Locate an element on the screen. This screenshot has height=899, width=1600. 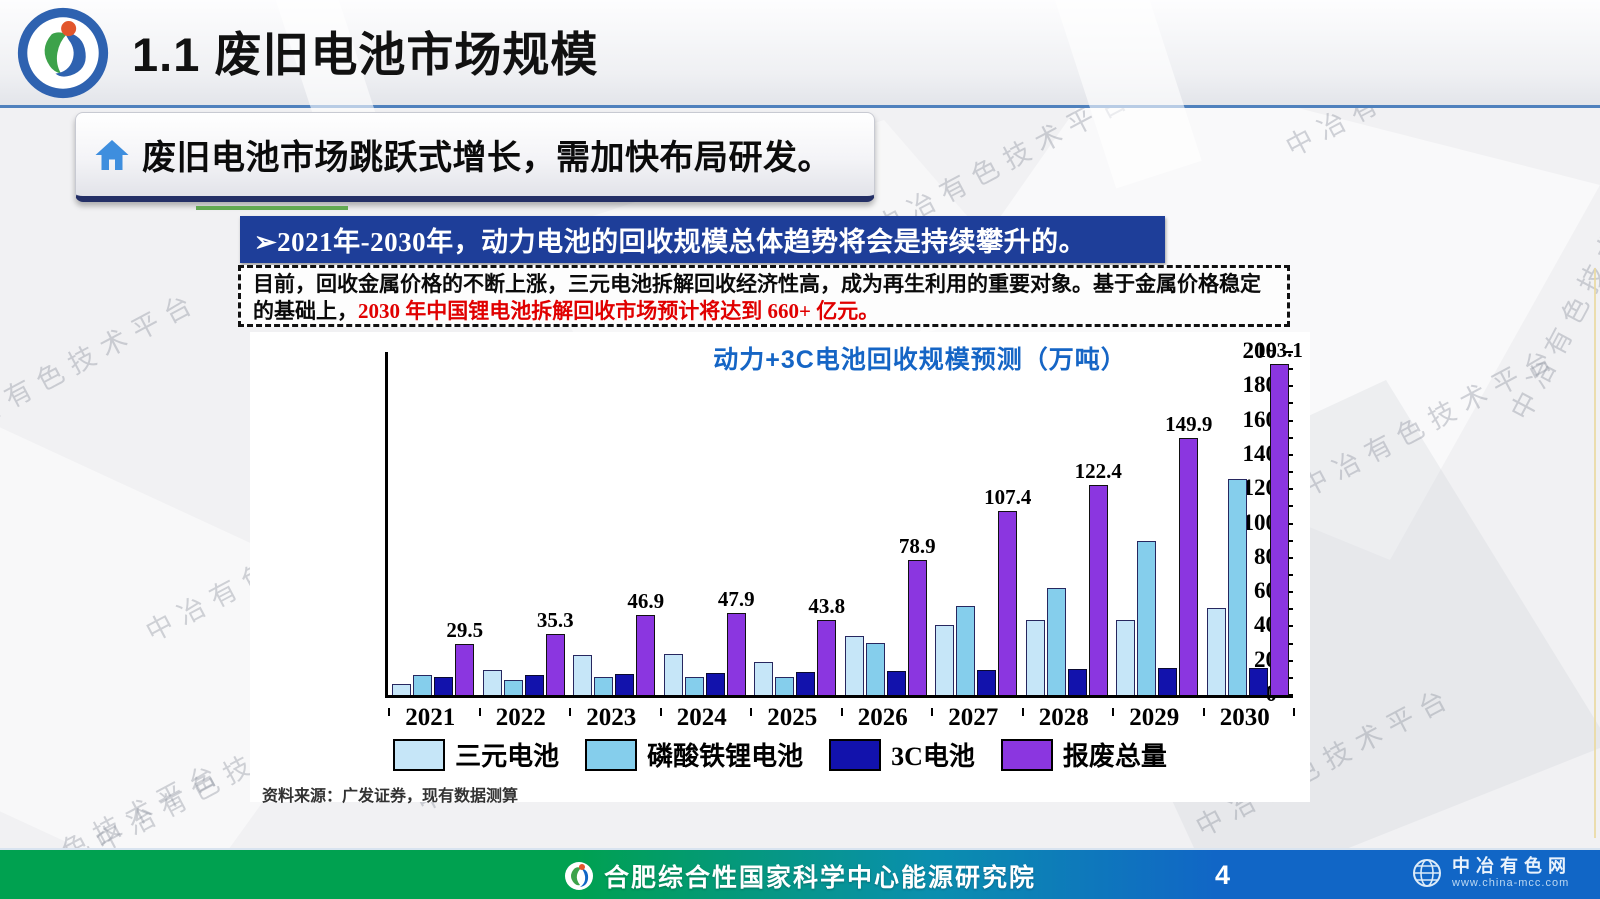
chart-title: 动力+3C电池回收规模预测（万吨） is located at coordinates (920, 360).